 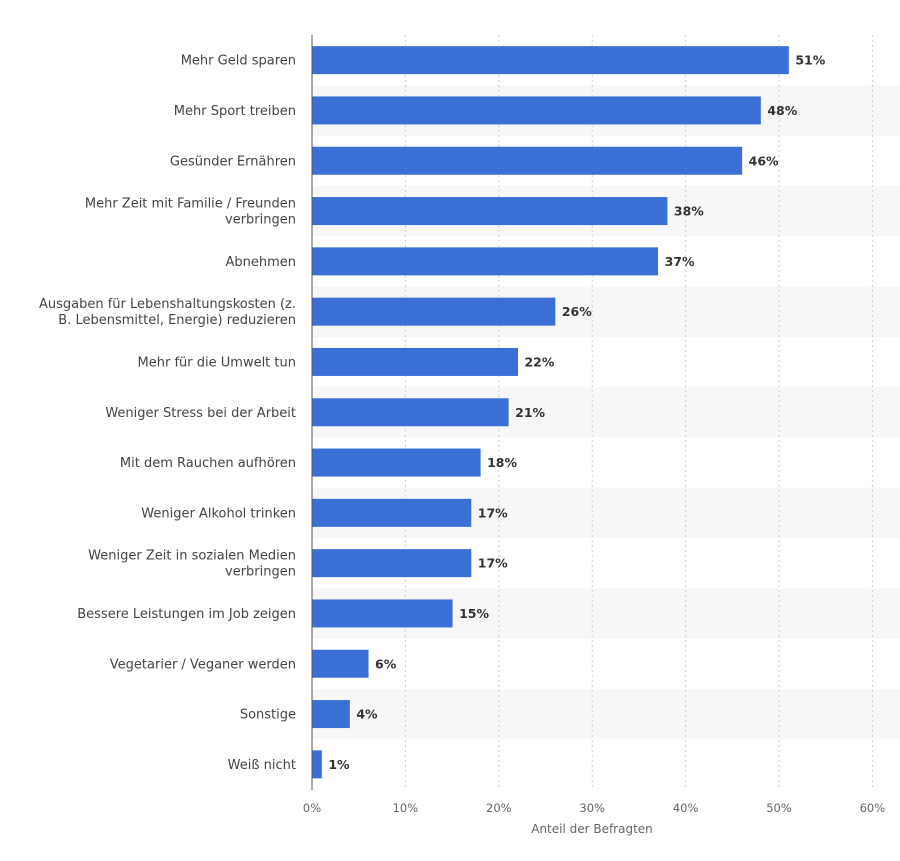 I want to click on value-label: 51%, so click(x=810, y=60).